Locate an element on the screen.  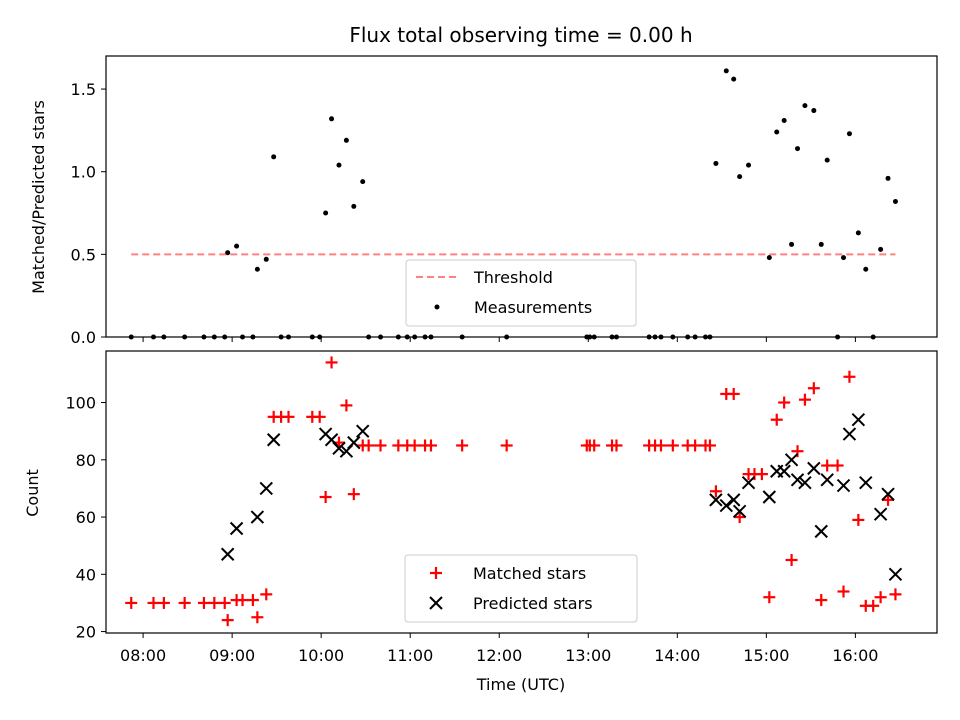
threshold-legend-label: Threshold is located at coordinates (513, 277).